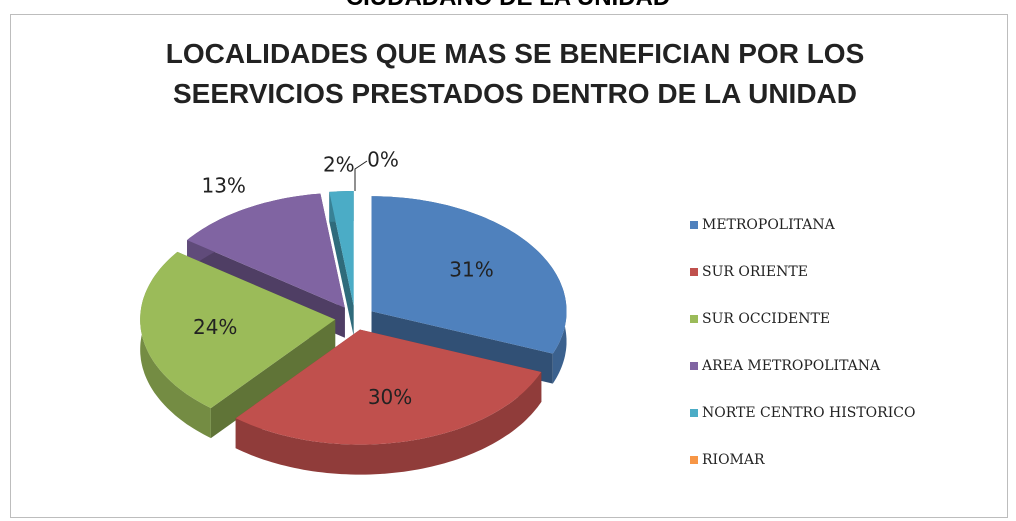  I want to click on legend-label: RIOMAR, so click(733, 460).